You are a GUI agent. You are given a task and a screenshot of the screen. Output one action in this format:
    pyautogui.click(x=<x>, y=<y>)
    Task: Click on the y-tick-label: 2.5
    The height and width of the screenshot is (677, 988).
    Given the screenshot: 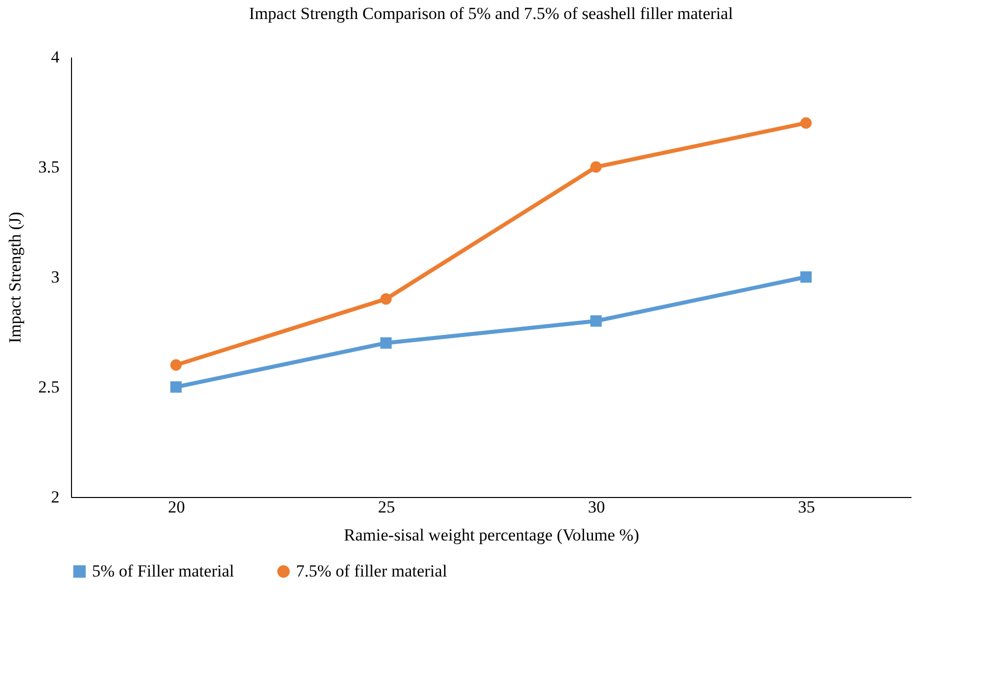 What is the action you would take?
    pyautogui.click(x=49, y=387)
    